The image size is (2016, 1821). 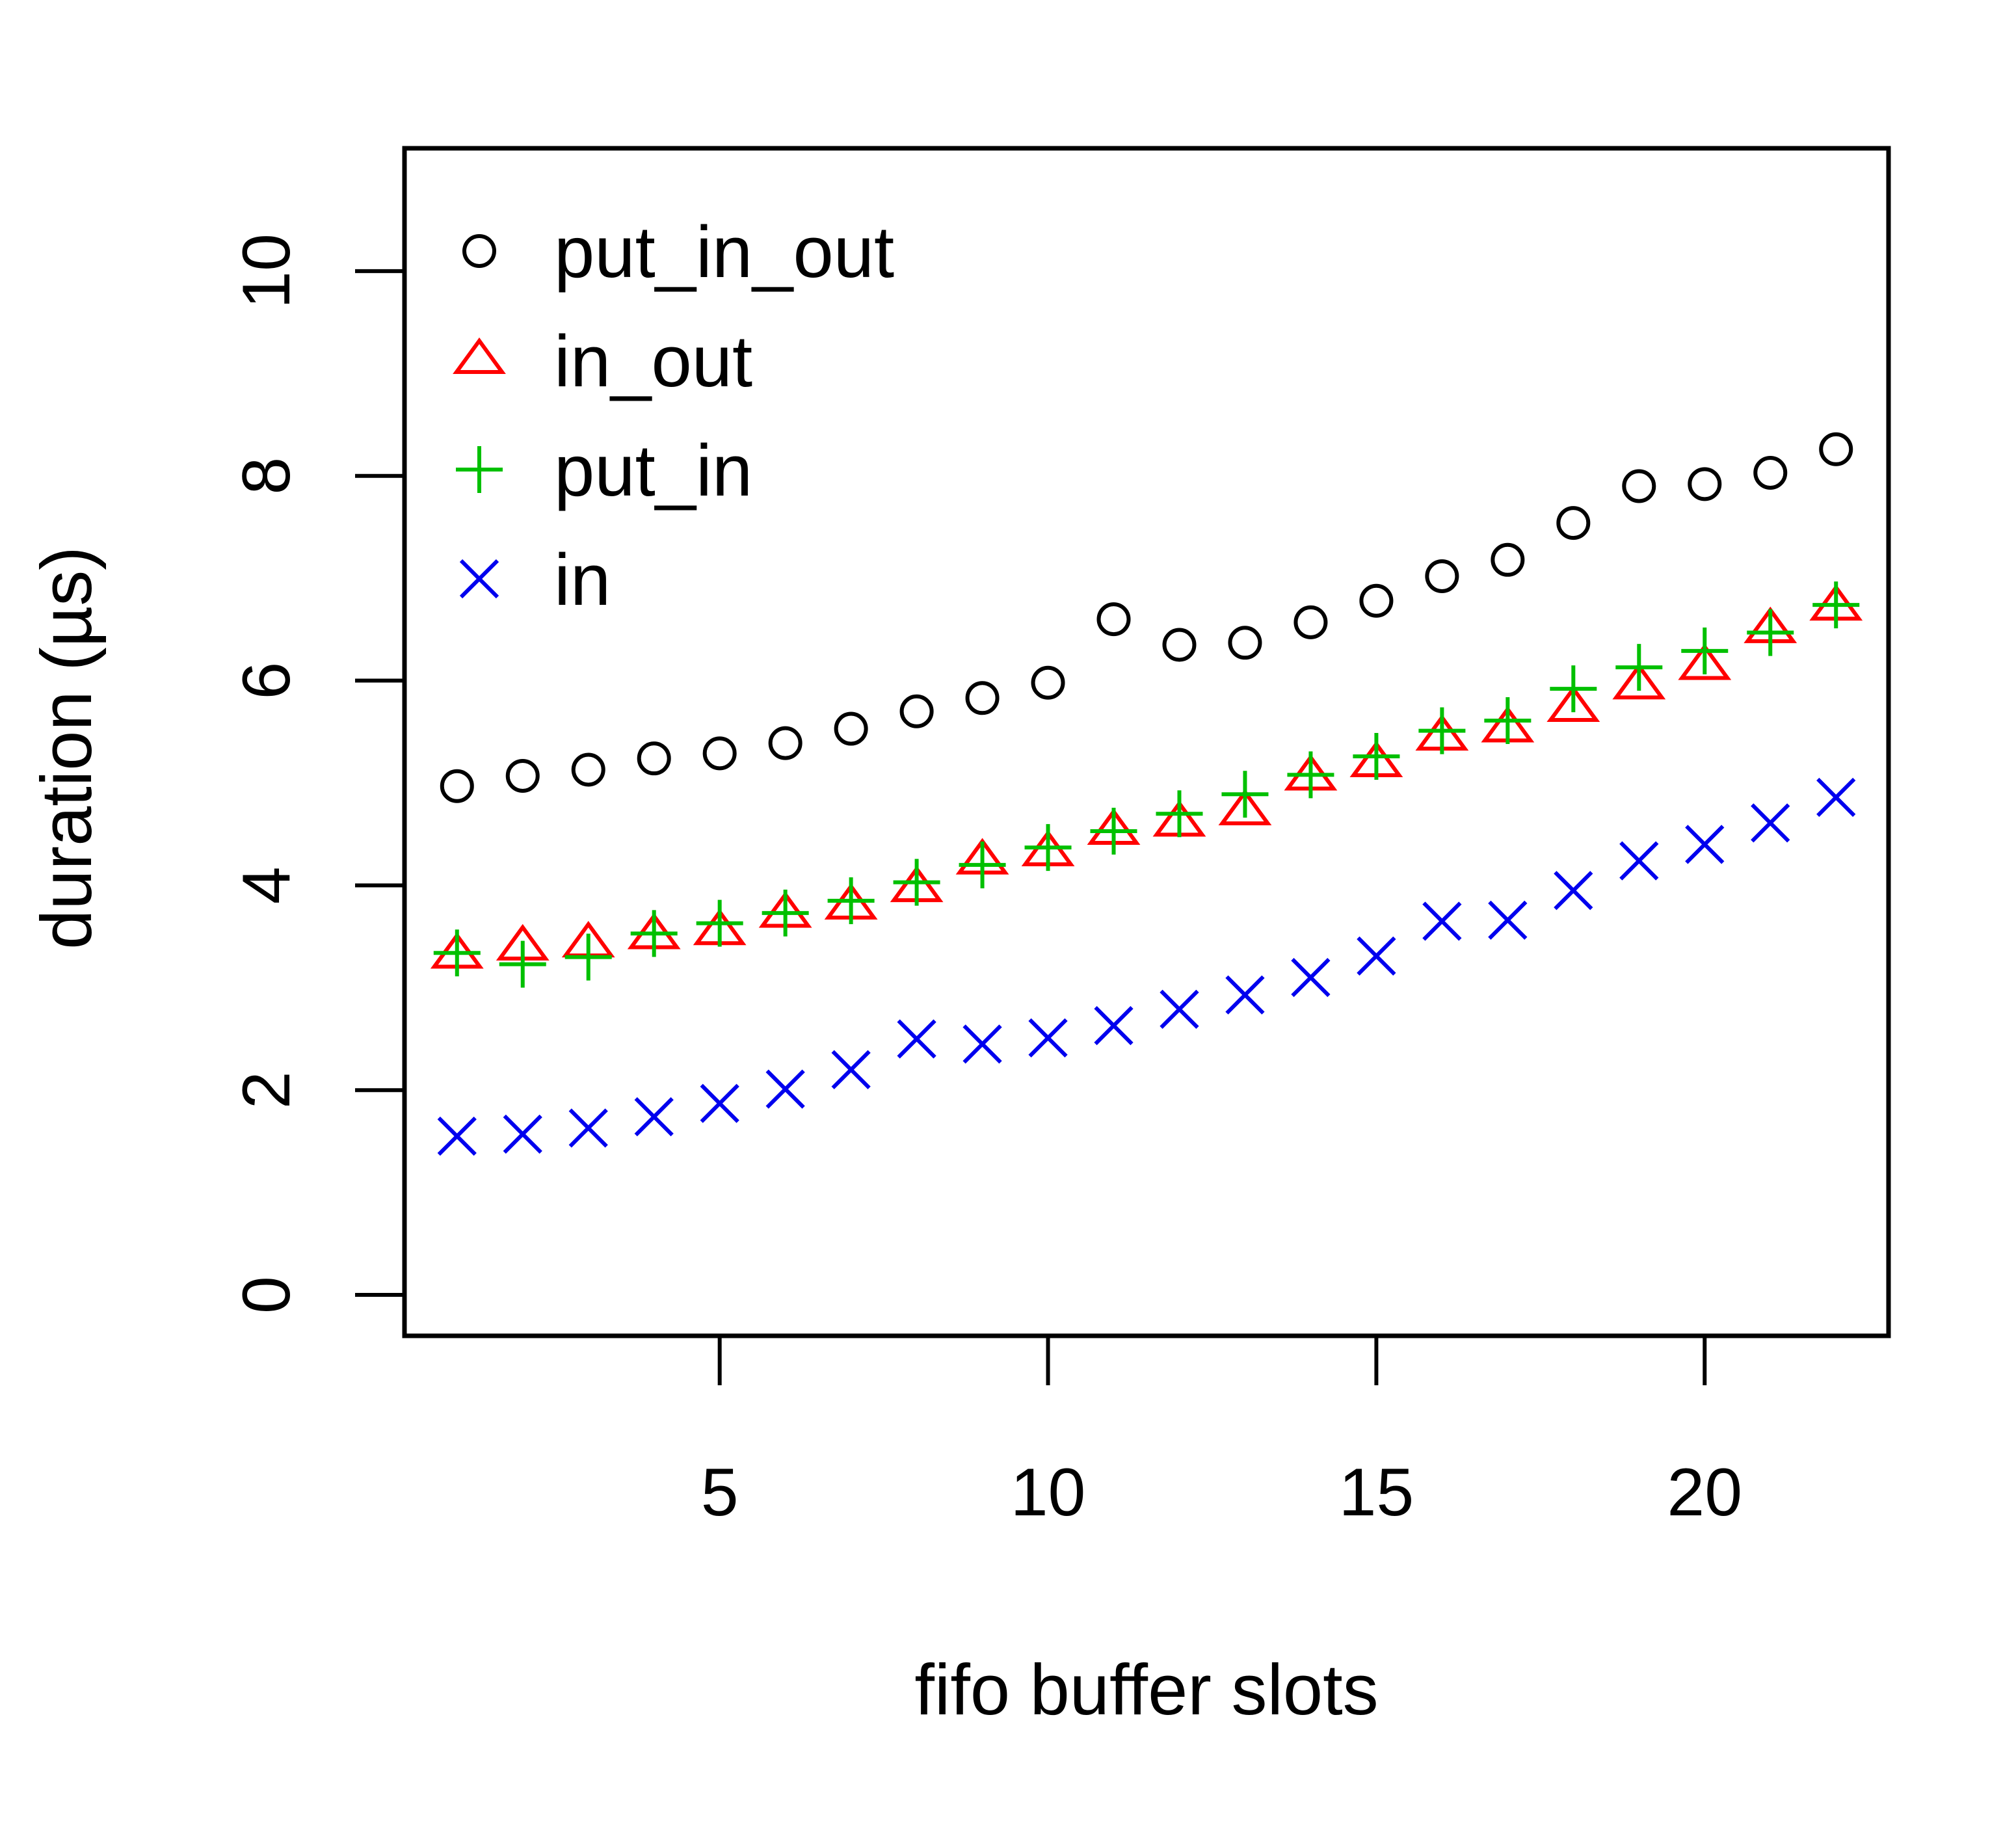 What do you see at coordinates (266, 476) in the screenshot?
I see `y-tick-label: 8` at bounding box center [266, 476].